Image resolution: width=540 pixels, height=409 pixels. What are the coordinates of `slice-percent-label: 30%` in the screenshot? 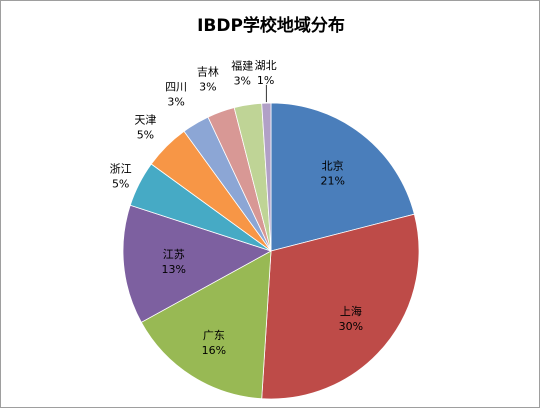 It's located at (351, 326).